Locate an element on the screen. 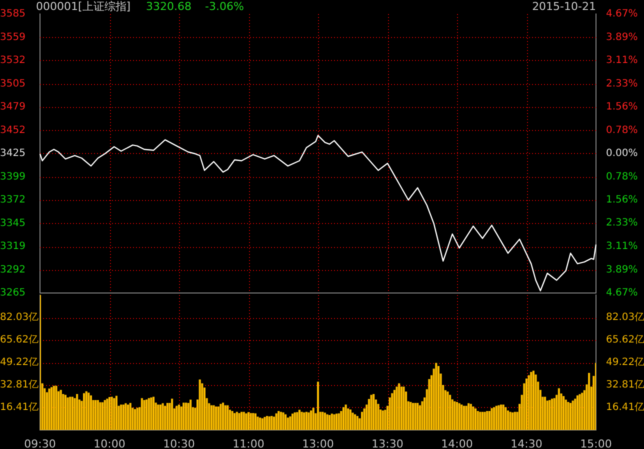 Image resolution: width=644 pixels, height=449 pixels. chart-title: 000001[上证综指] is located at coordinates (83, 6).